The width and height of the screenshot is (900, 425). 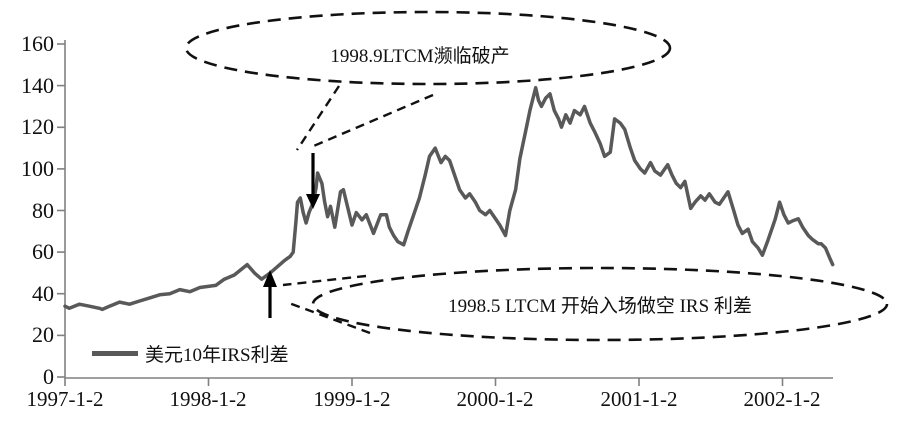 I want to click on x-axis-label-2001: 2001-1-2, so click(x=639, y=399).